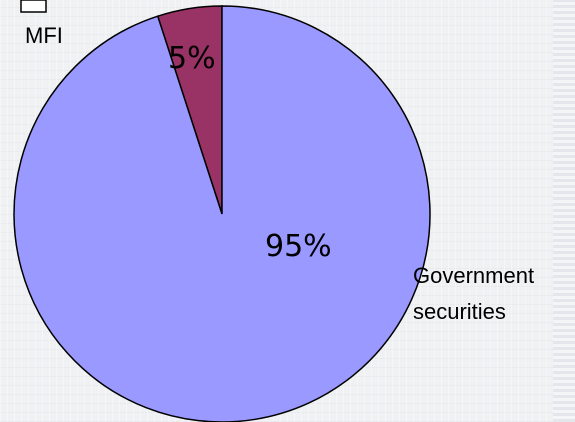 The image size is (575, 422). Describe the element at coordinates (298, 246) in the screenshot. I see `data-label-government-securities: 95%` at that location.